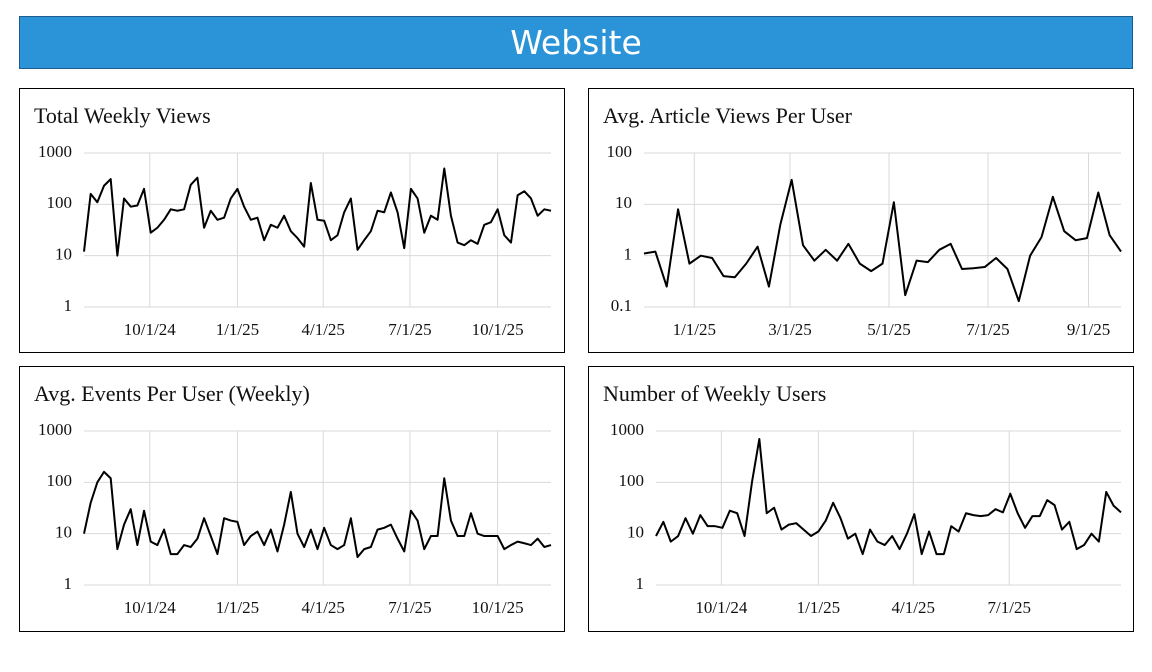 Image resolution: width=1152 pixels, height=672 pixels. What do you see at coordinates (576, 42) in the screenshot?
I see `header-bar: Website` at bounding box center [576, 42].